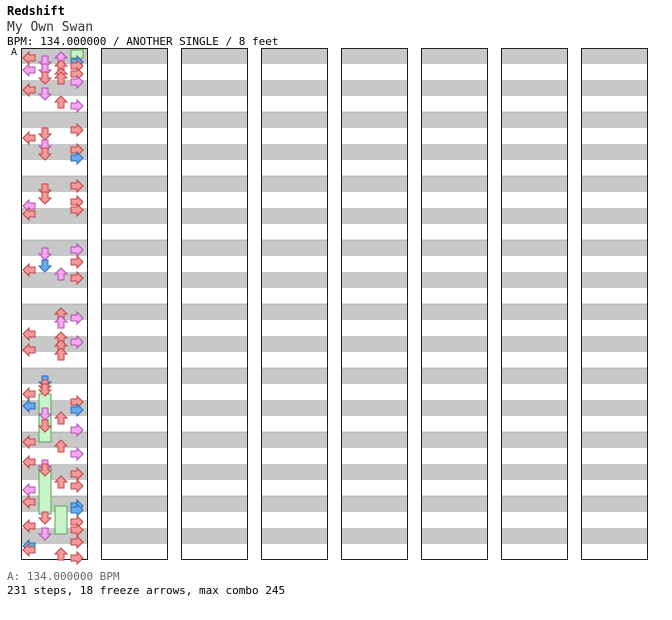  I want to click on bpm-marker: A, so click(14, 52).